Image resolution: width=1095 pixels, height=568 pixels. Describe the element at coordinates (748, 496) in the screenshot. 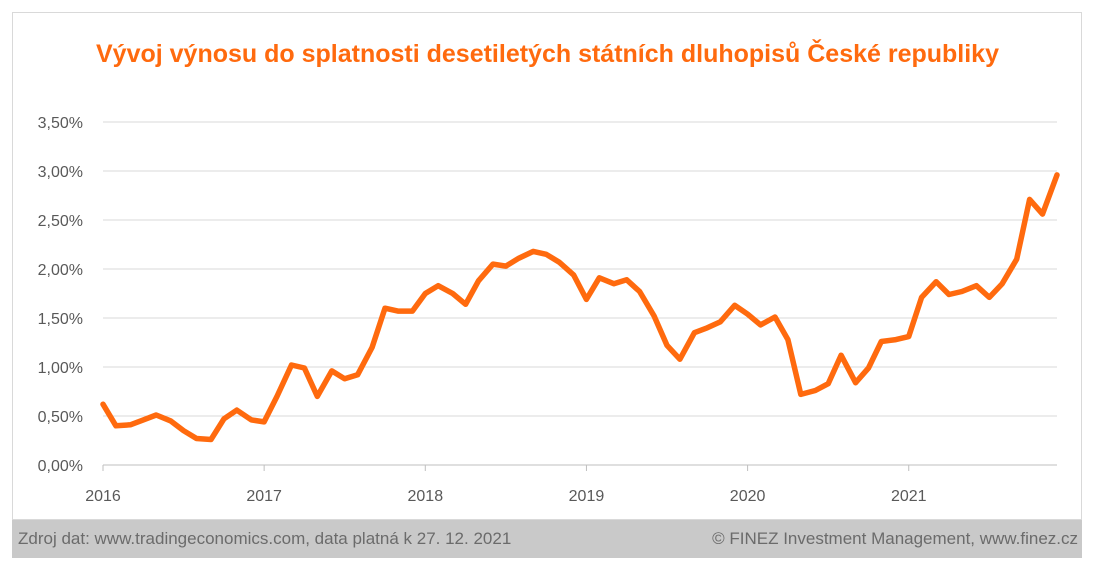

I see `x-tick-label: 2020` at that location.